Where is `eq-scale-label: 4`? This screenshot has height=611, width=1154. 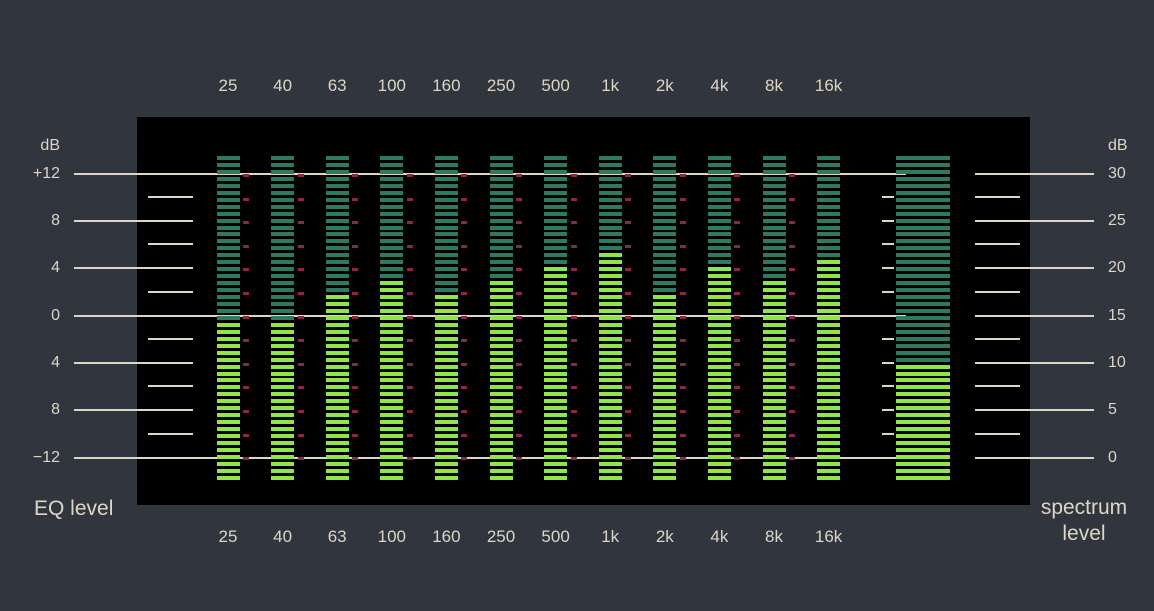
eq-scale-label: 4 is located at coordinates (55, 267).